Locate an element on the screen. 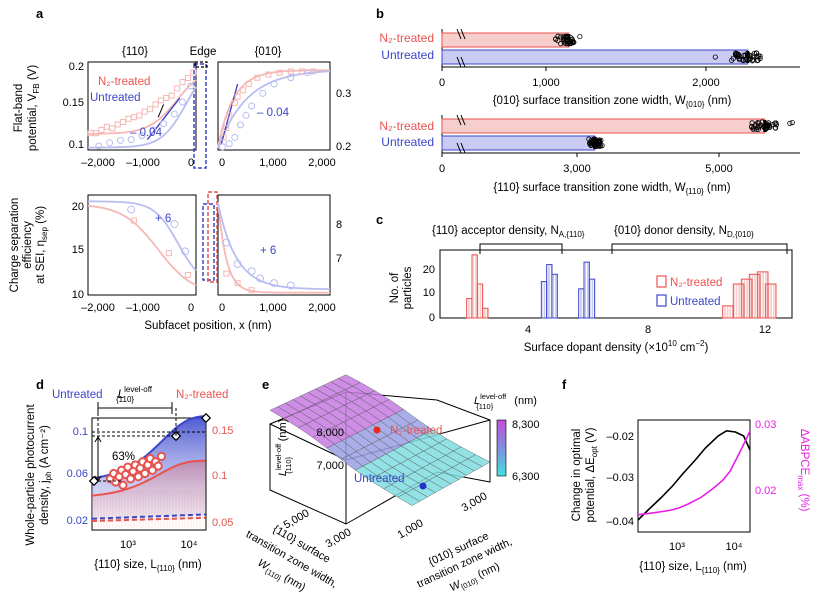  a-bottom-untreated-fit-right is located at coordinates (273, 247).